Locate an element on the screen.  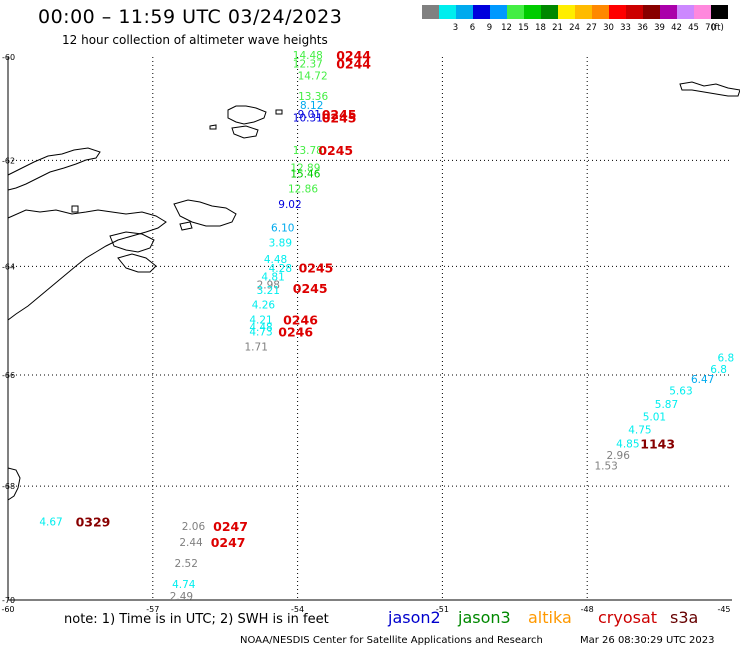
satellite-label: jason3 is located at coordinates (484, 617).